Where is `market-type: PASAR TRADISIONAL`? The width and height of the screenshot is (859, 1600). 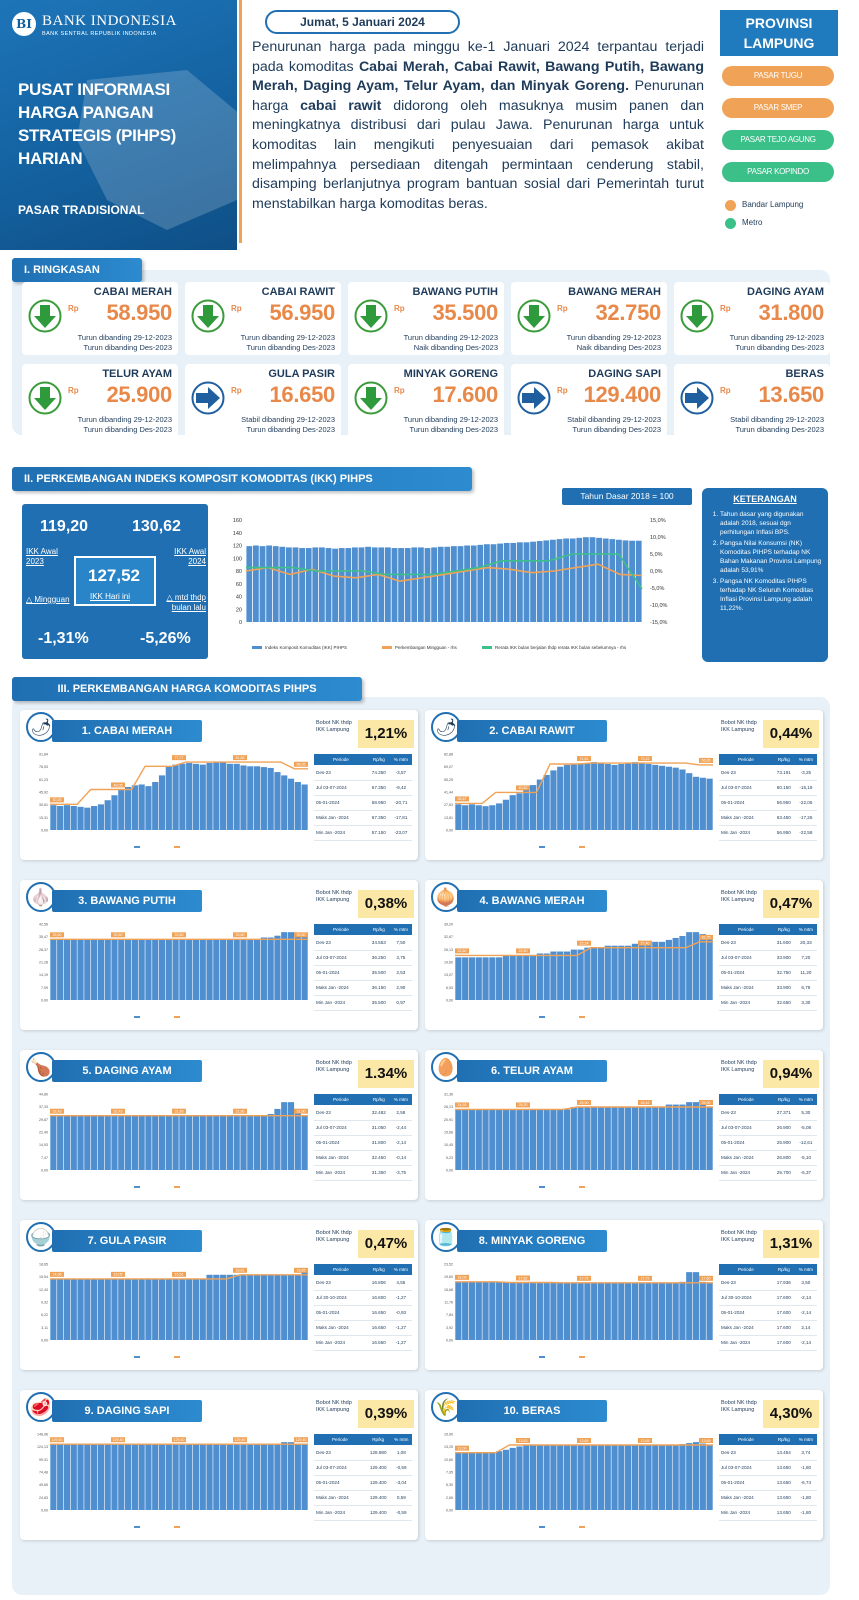 market-type: PASAR TRADISIONAL is located at coordinates (81, 210).